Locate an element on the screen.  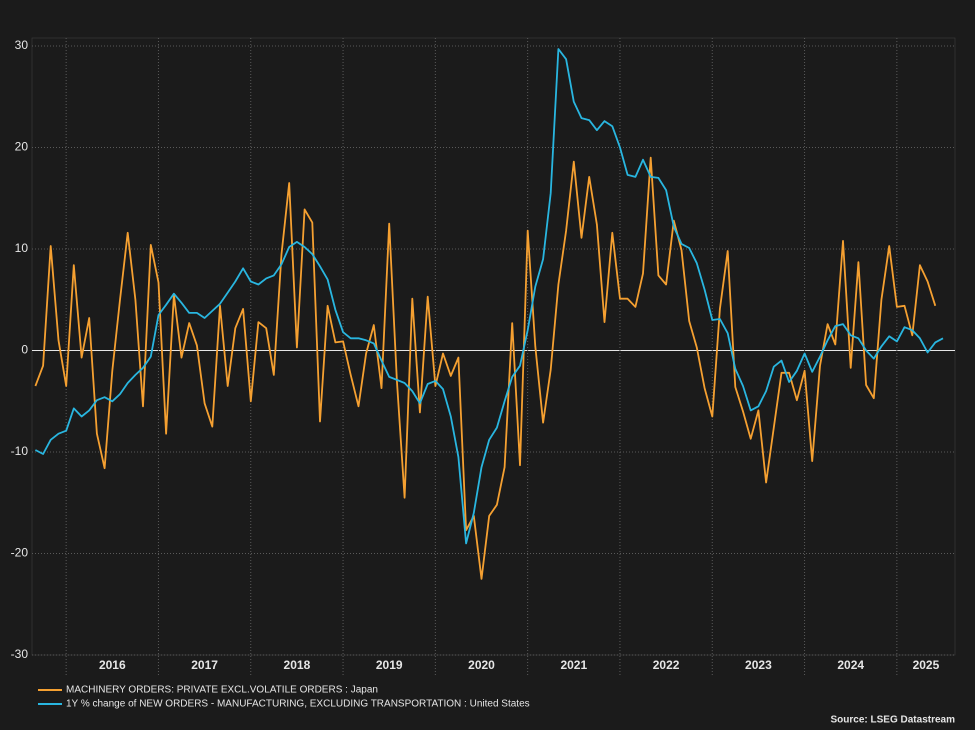
x-tick-label: 2024 is located at coordinates (850, 665).